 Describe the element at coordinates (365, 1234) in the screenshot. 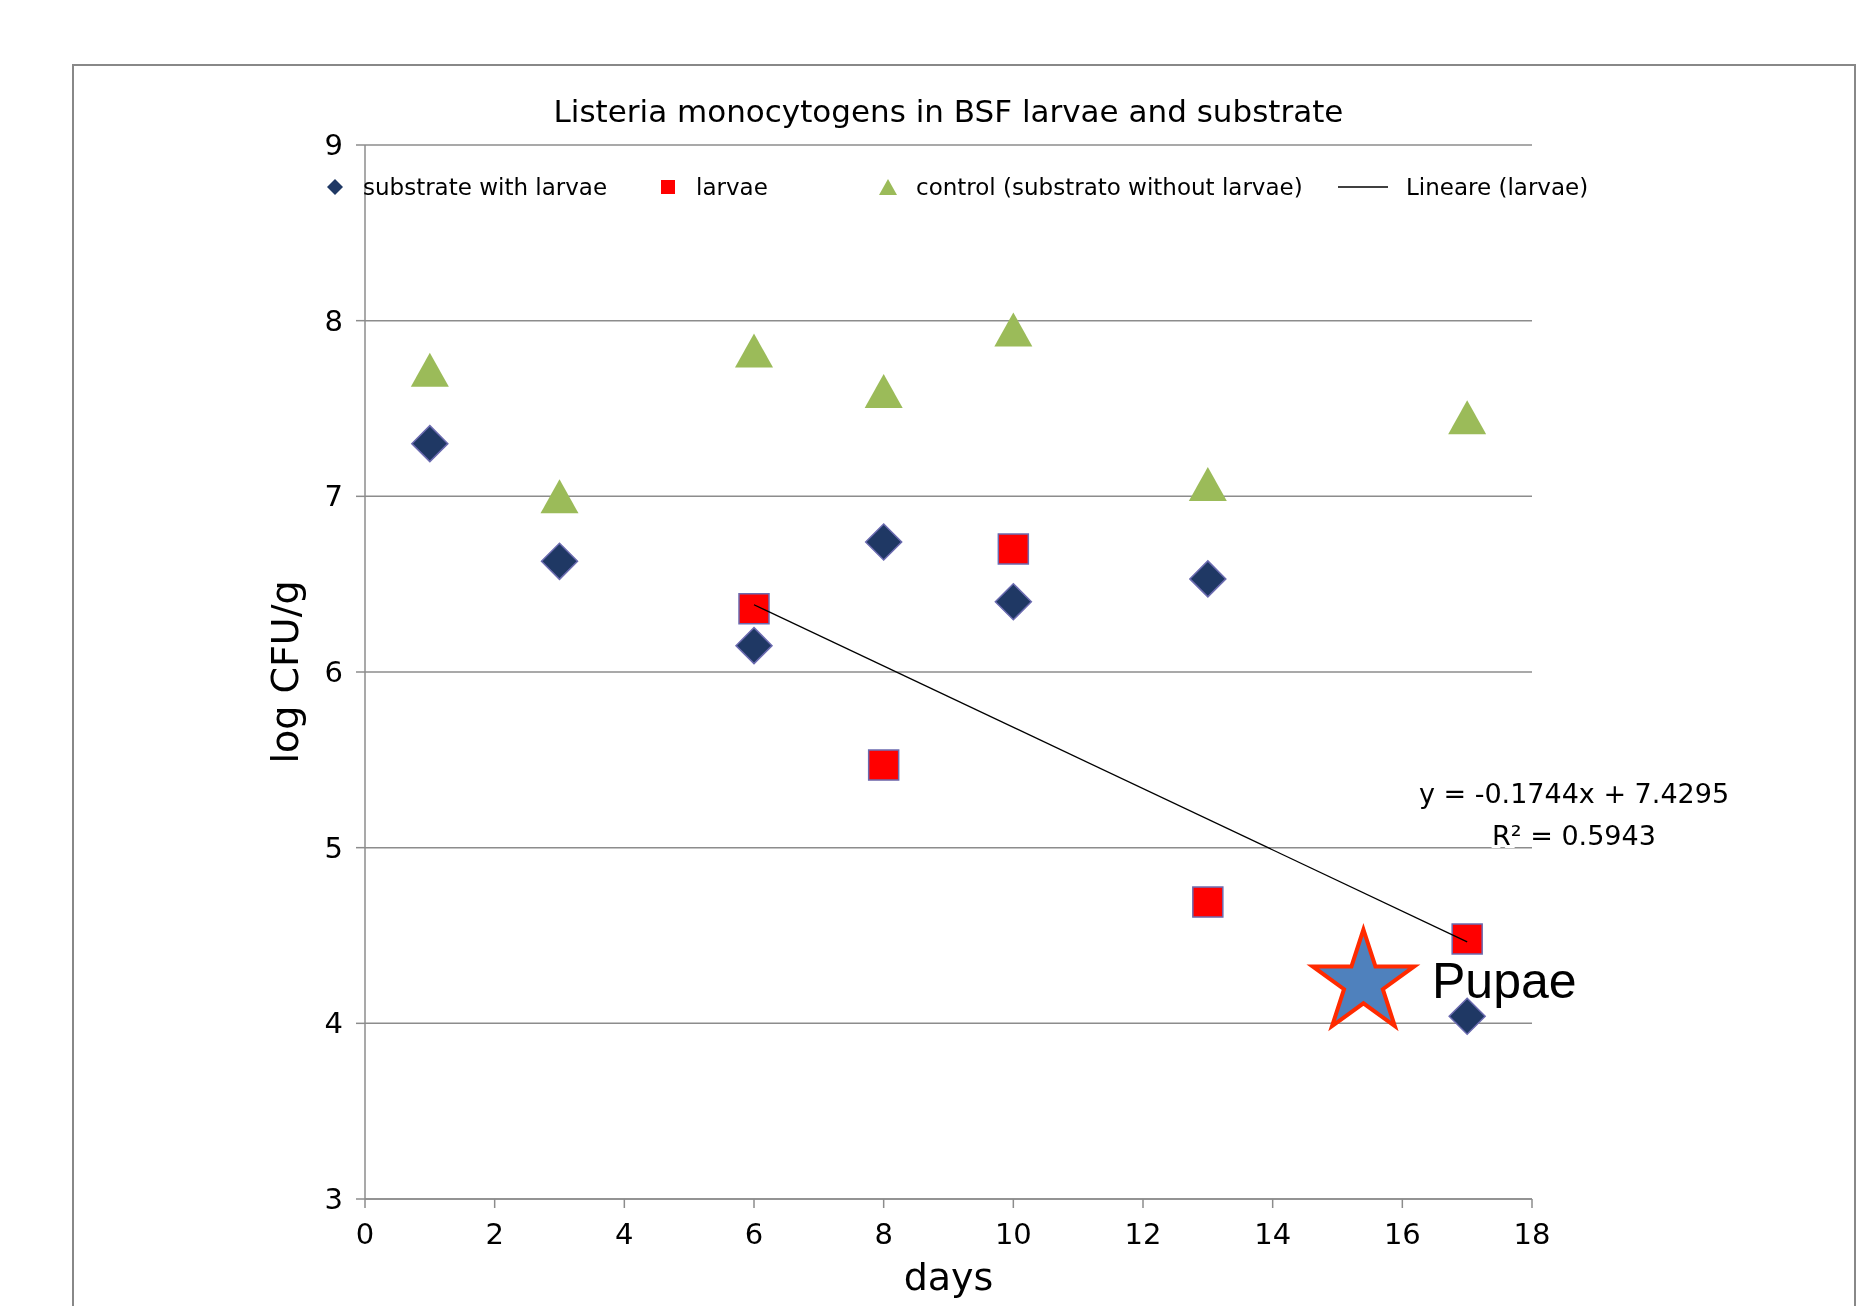

I see `x-tick-label: 0` at that location.